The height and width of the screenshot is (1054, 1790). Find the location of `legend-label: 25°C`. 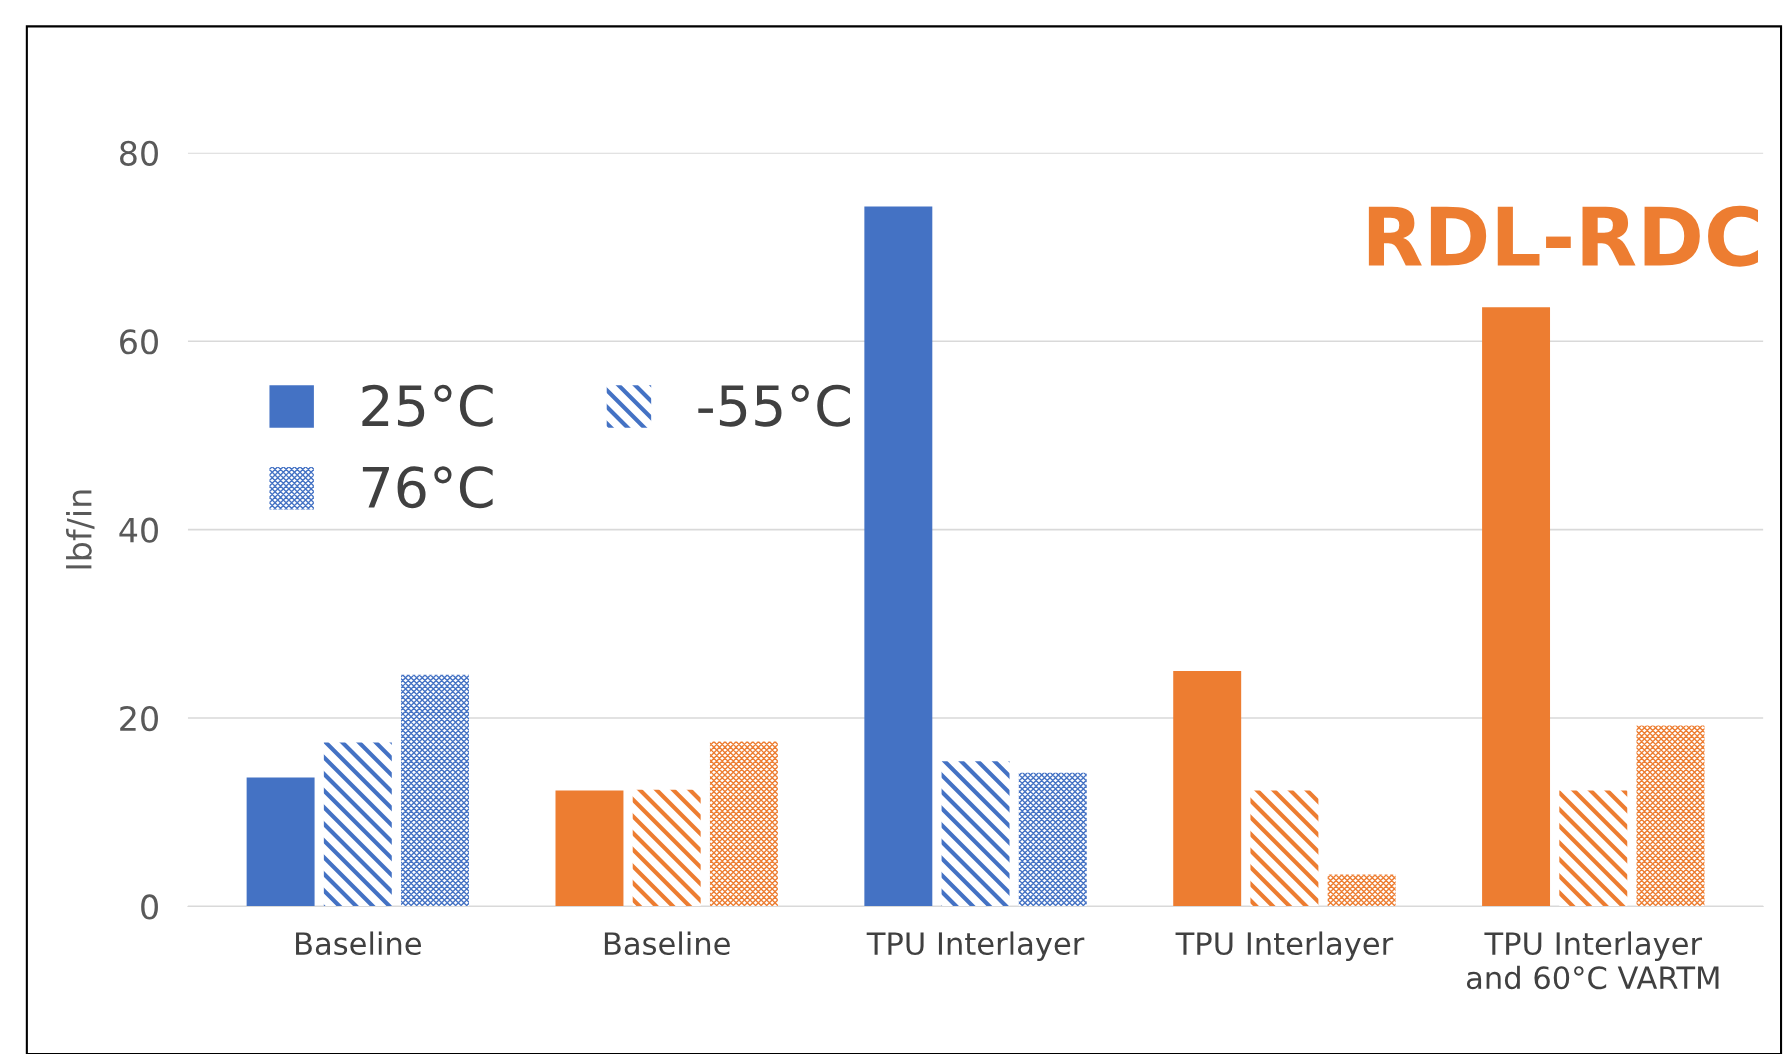

legend-label: 25°C is located at coordinates (427, 405).